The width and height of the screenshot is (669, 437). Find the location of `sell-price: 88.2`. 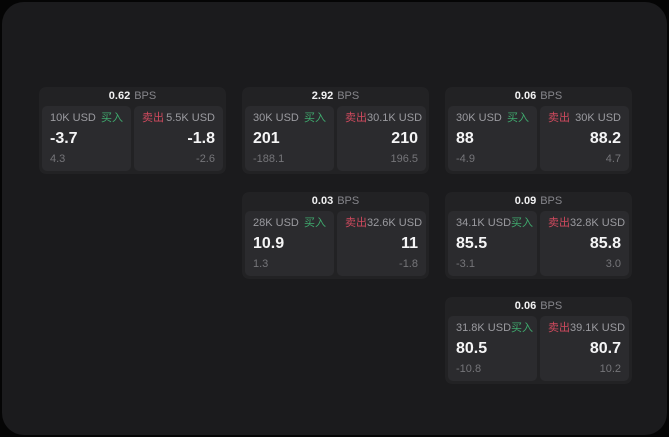

sell-price: 88.2 is located at coordinates (605, 138).